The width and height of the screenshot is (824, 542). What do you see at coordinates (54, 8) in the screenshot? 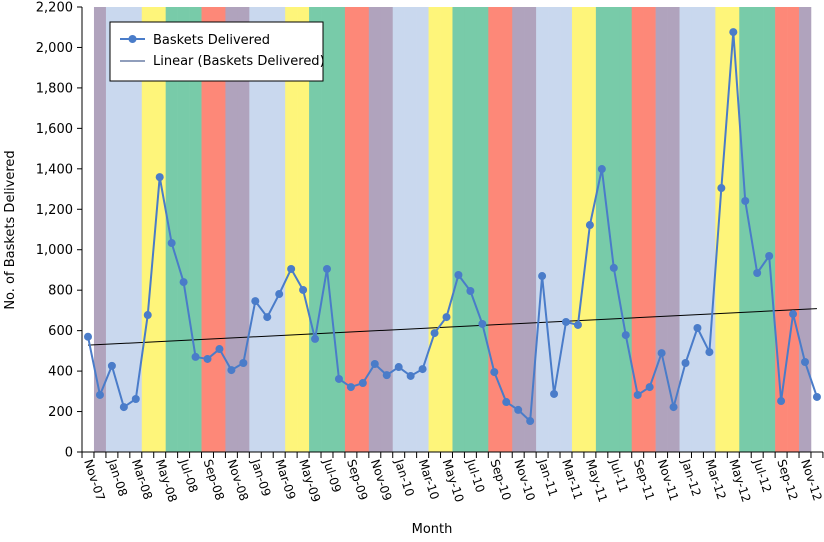
I see `y-tick-label: 2,200` at bounding box center [54, 8].